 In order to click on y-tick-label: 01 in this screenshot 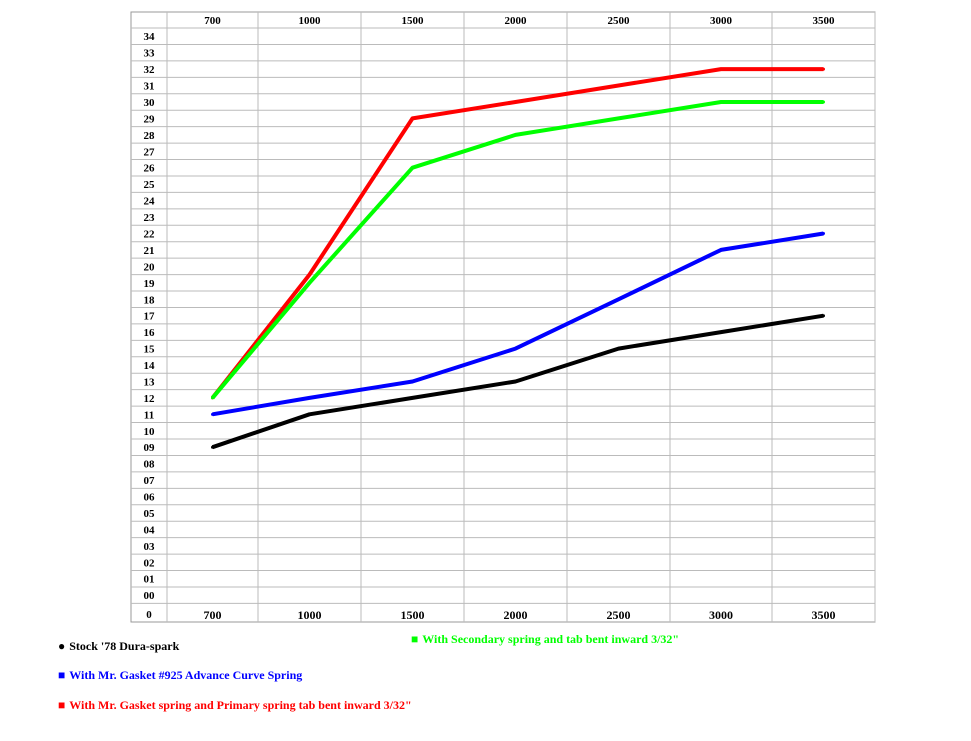, I will do `click(149, 580)`.